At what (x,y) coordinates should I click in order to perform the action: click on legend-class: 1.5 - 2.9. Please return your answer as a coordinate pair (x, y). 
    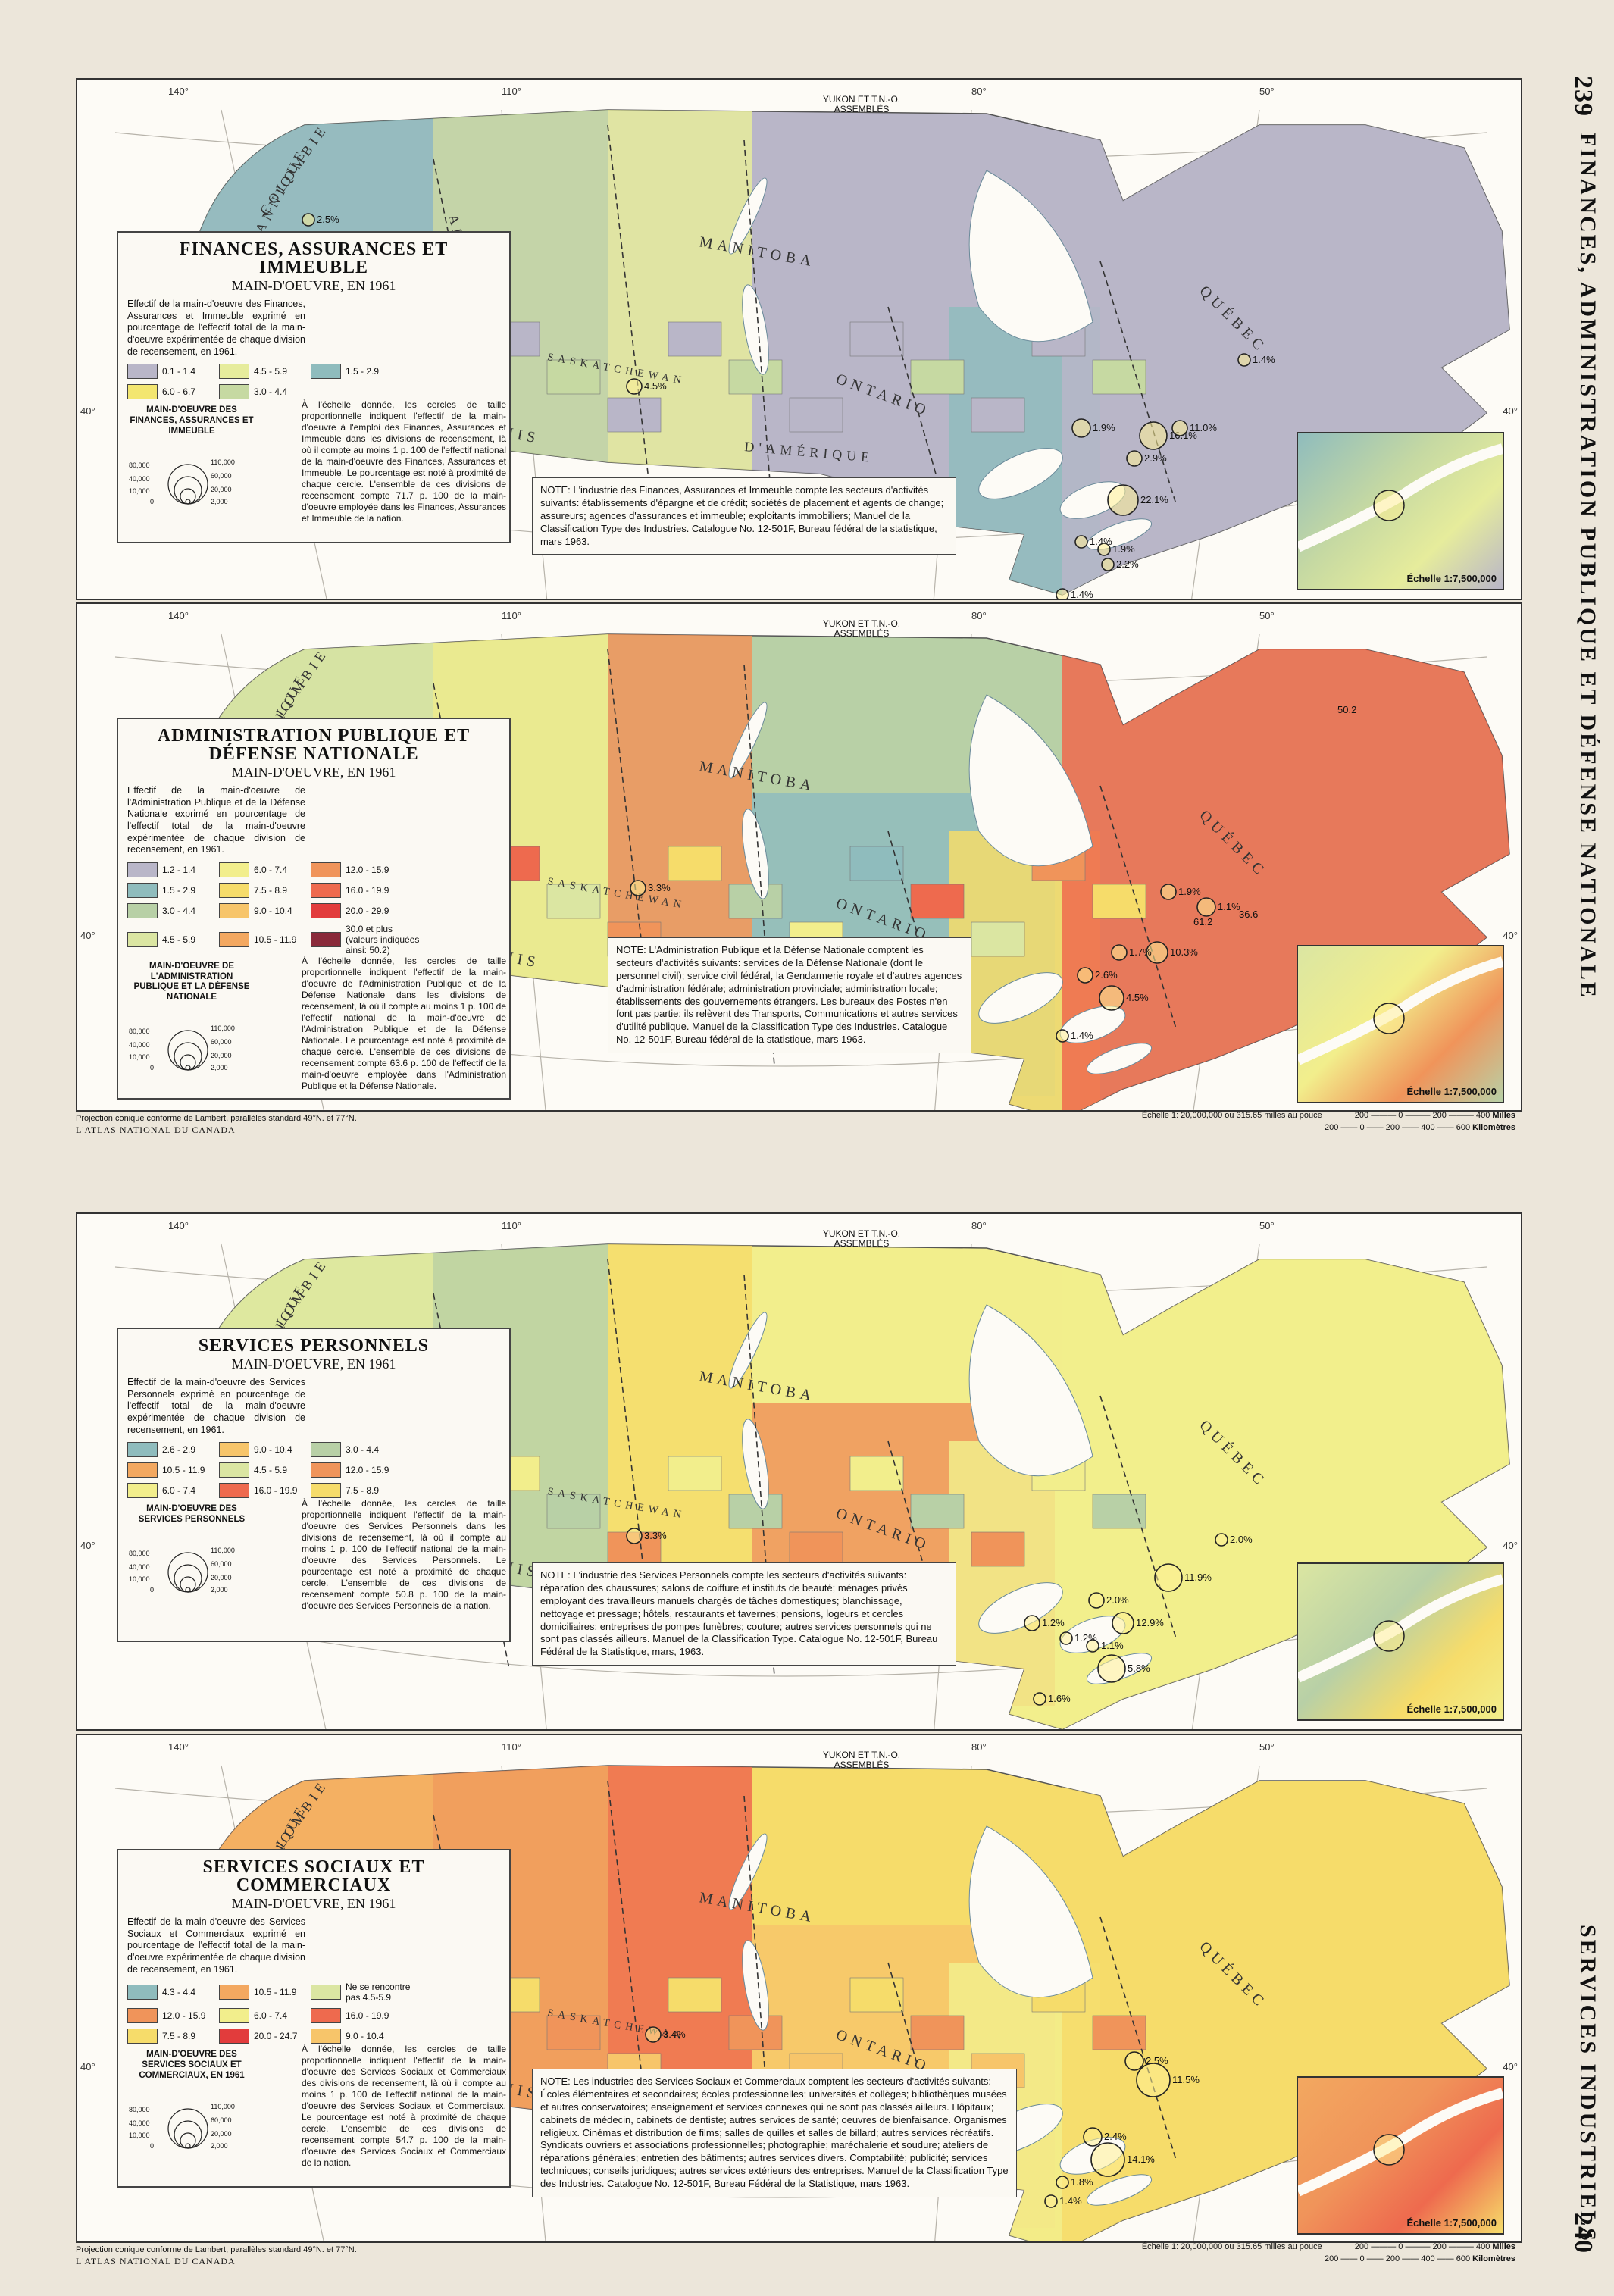
    Looking at the image, I should click on (367, 372).